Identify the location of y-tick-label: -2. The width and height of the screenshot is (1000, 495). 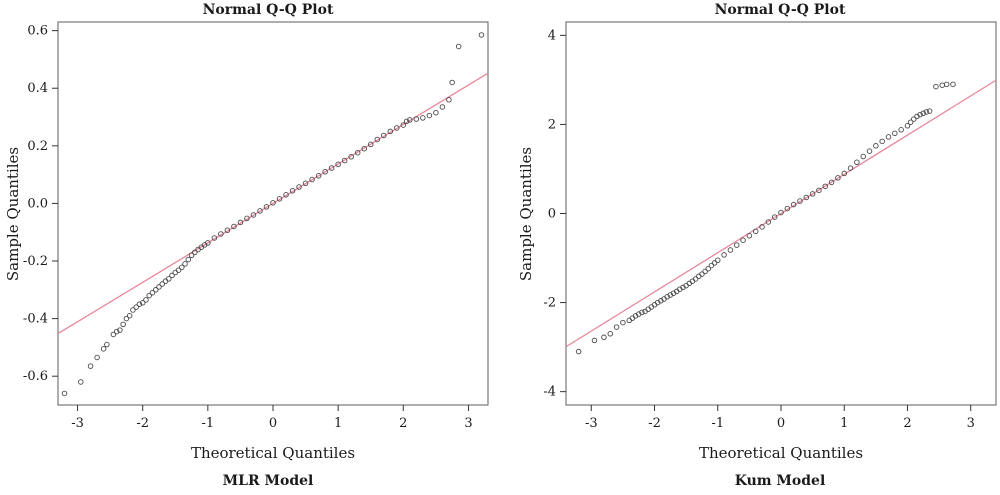
(549, 303).